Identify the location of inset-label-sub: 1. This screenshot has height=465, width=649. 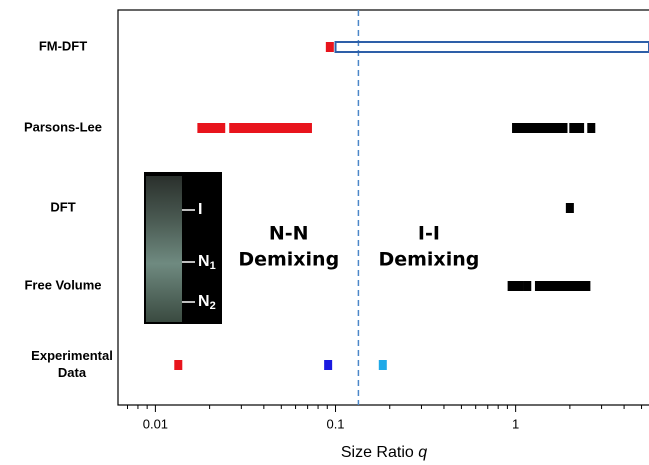
(213, 266).